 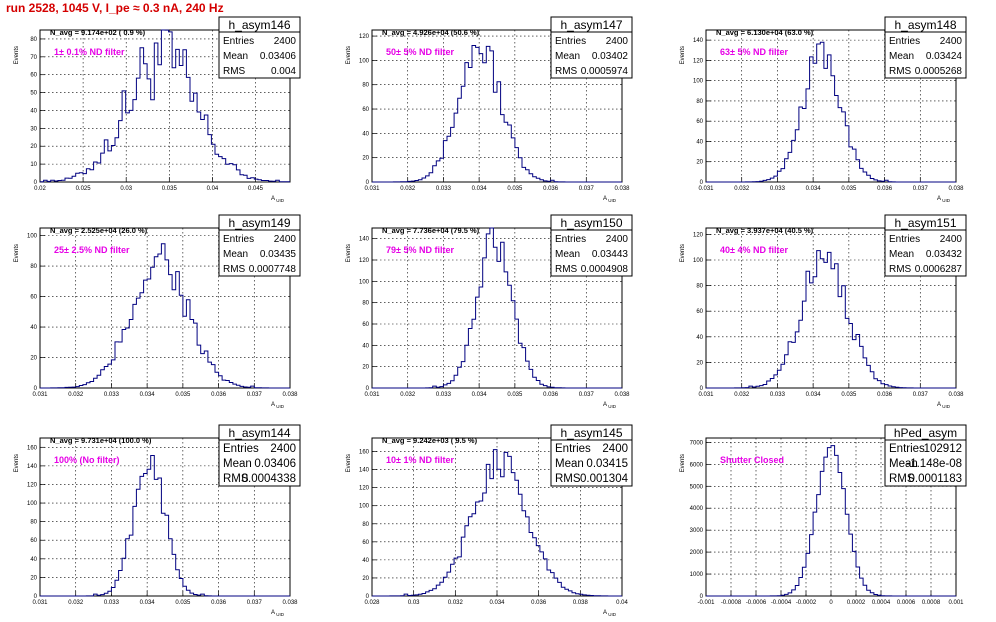 I want to click on navg-label: N_avg = 6.130e+04 (63.0 %), so click(x=765, y=32).